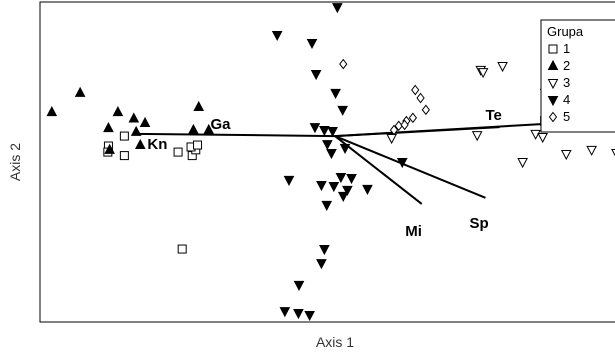 The width and height of the screenshot is (615, 353). Describe the element at coordinates (566, 48) in the screenshot. I see `legend-label-1: 1` at that location.